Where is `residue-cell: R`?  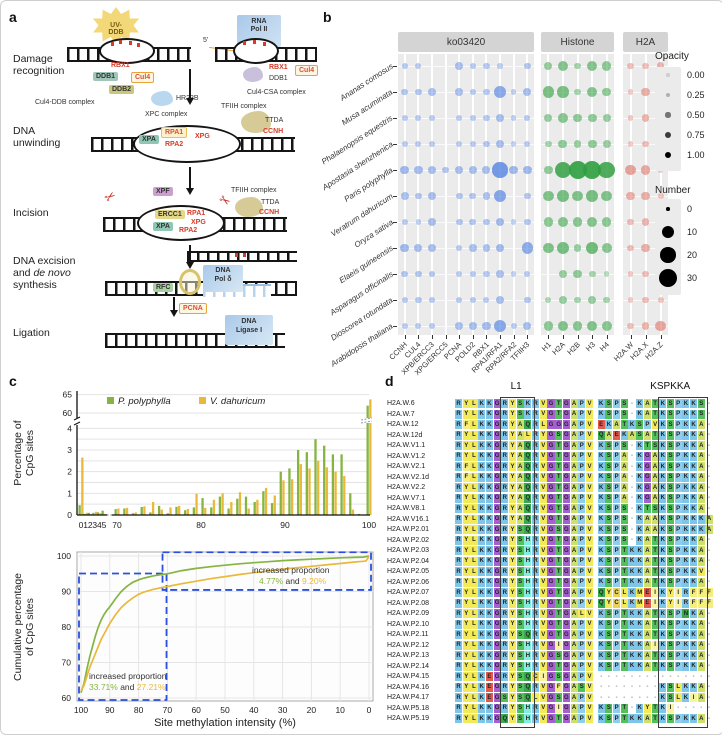 residue-cell: R is located at coordinates (458, 655).